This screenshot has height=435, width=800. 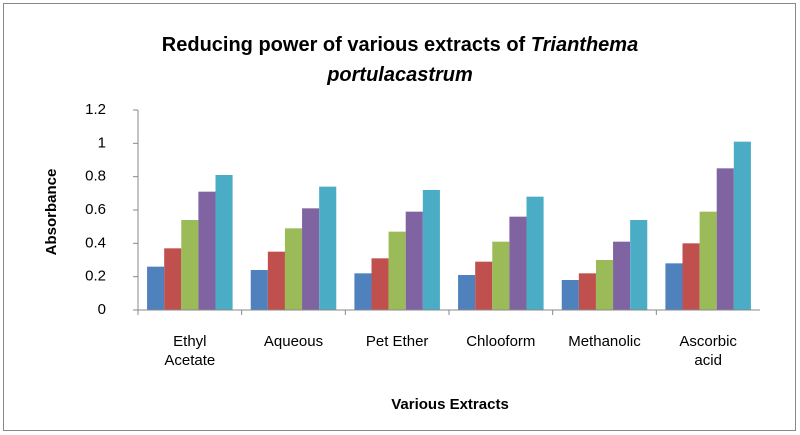 What do you see at coordinates (95, 209) in the screenshot?
I see `y-tick-label: 0.6` at bounding box center [95, 209].